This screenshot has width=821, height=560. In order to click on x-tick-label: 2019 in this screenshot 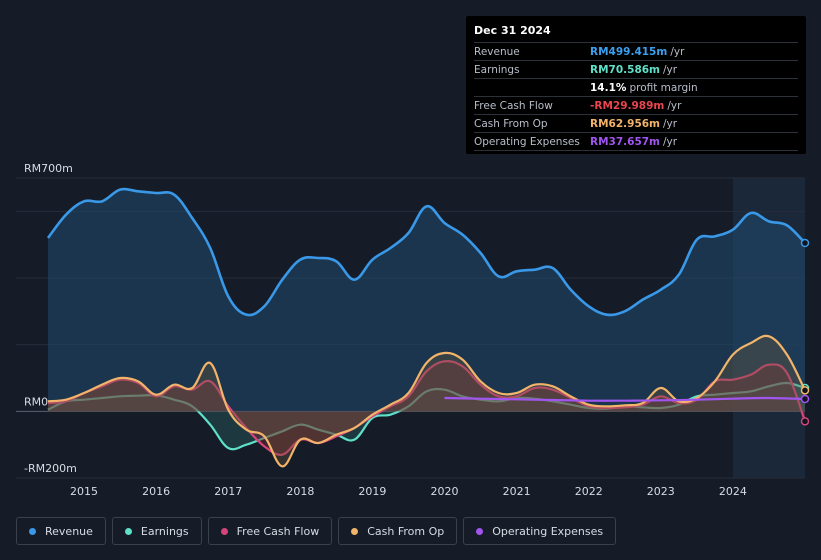, I will do `click(372, 491)`.